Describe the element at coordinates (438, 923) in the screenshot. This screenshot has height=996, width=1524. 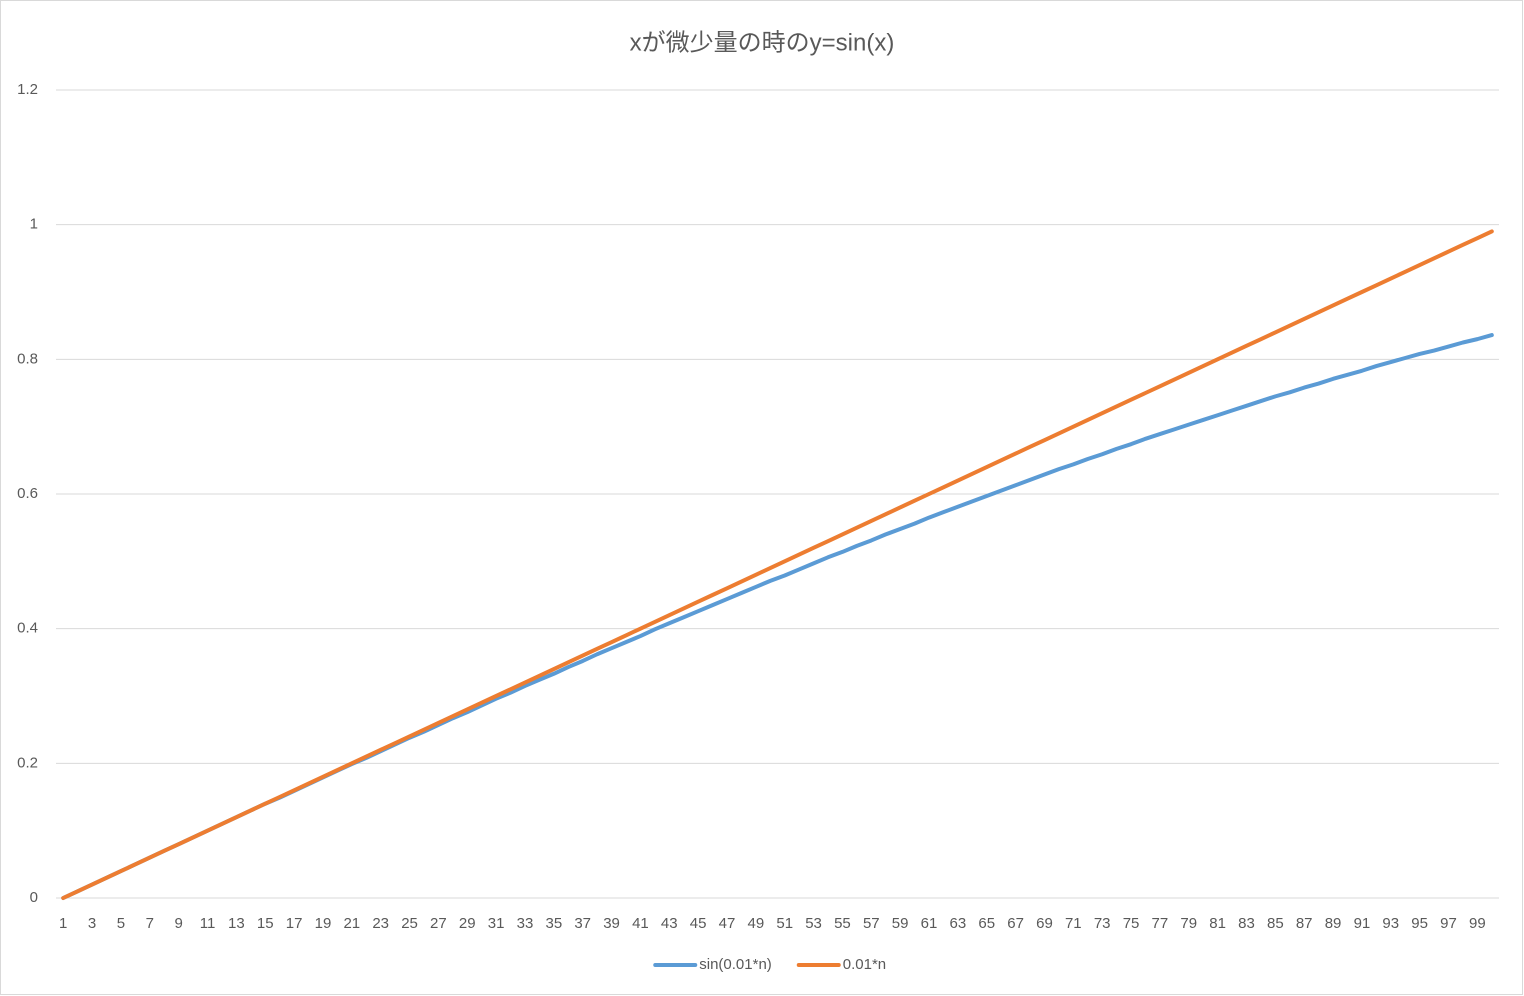
I see `x-tick-label: 27` at that location.